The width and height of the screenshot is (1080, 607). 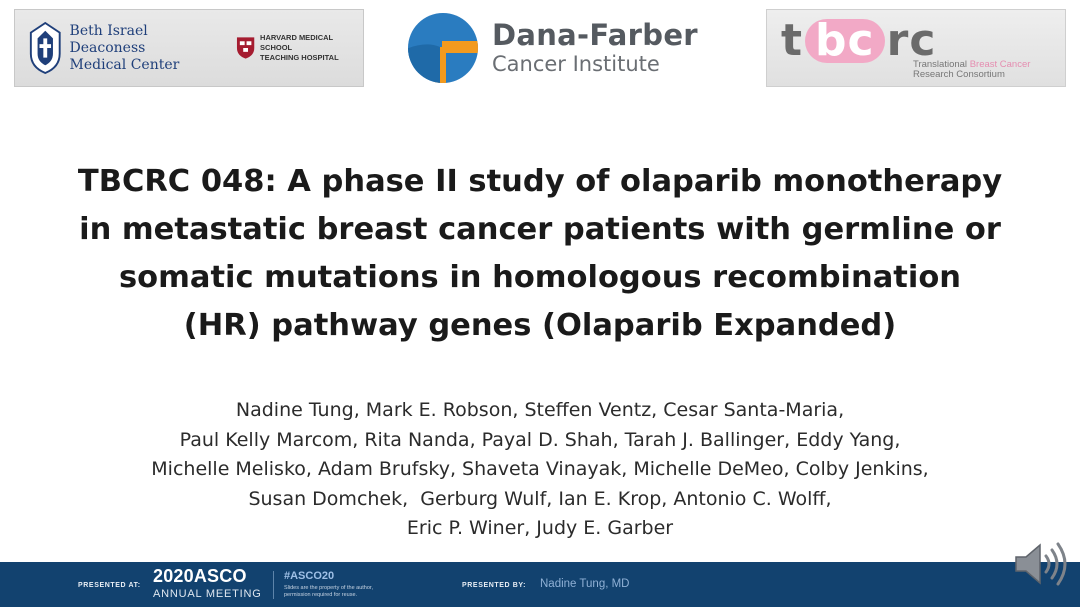 What do you see at coordinates (1041, 564) in the screenshot?
I see `speaker-icon` at bounding box center [1041, 564].